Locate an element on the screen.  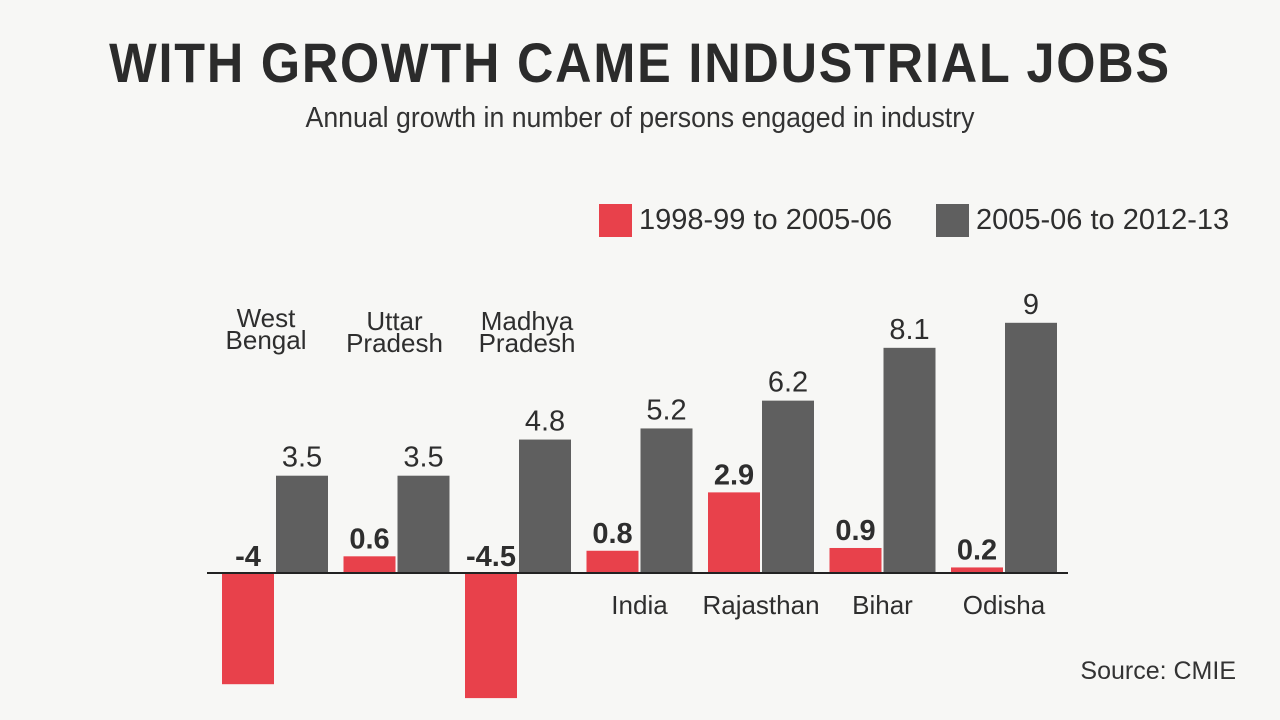
data-label-series-1: 0.8 is located at coordinates (612, 534).